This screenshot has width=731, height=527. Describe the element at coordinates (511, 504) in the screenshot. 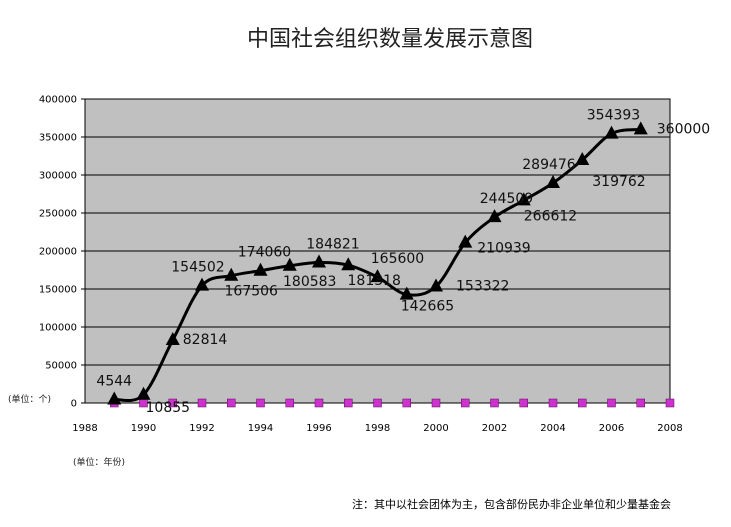

I see `chart-note: 注：其中以社会团体为主，包含部份民办非企业单位和少量基金会` at that location.